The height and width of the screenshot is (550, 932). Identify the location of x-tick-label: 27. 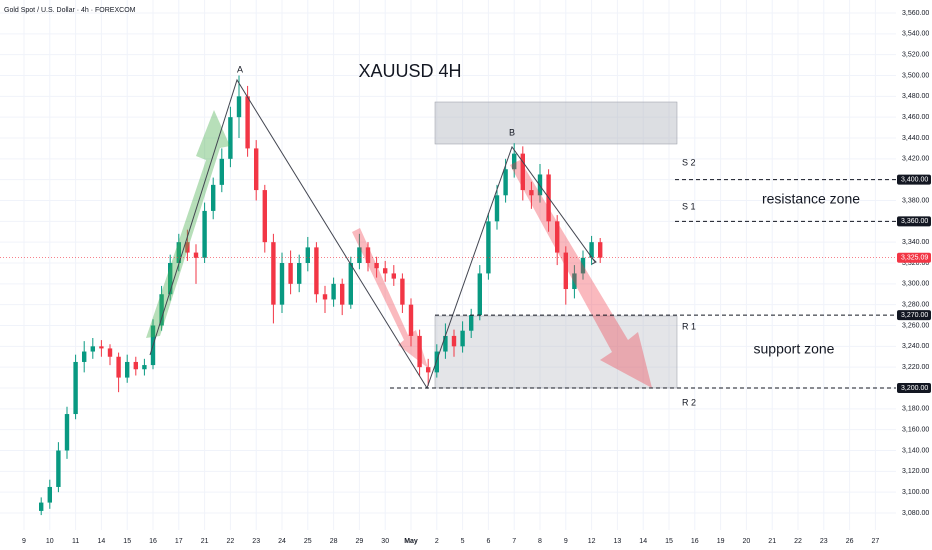
(876, 541).